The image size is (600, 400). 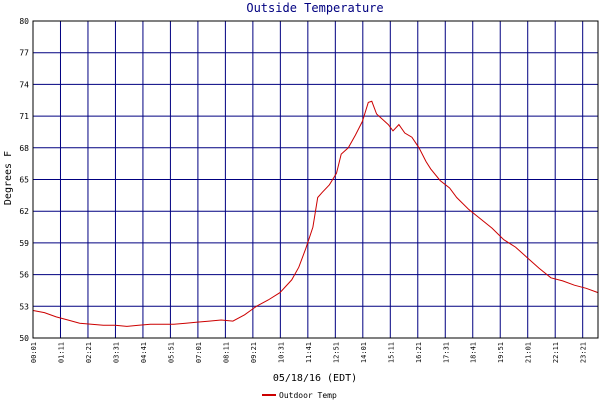 What do you see at coordinates (24, 21) in the screenshot?
I see `y-tick-label: 80` at bounding box center [24, 21].